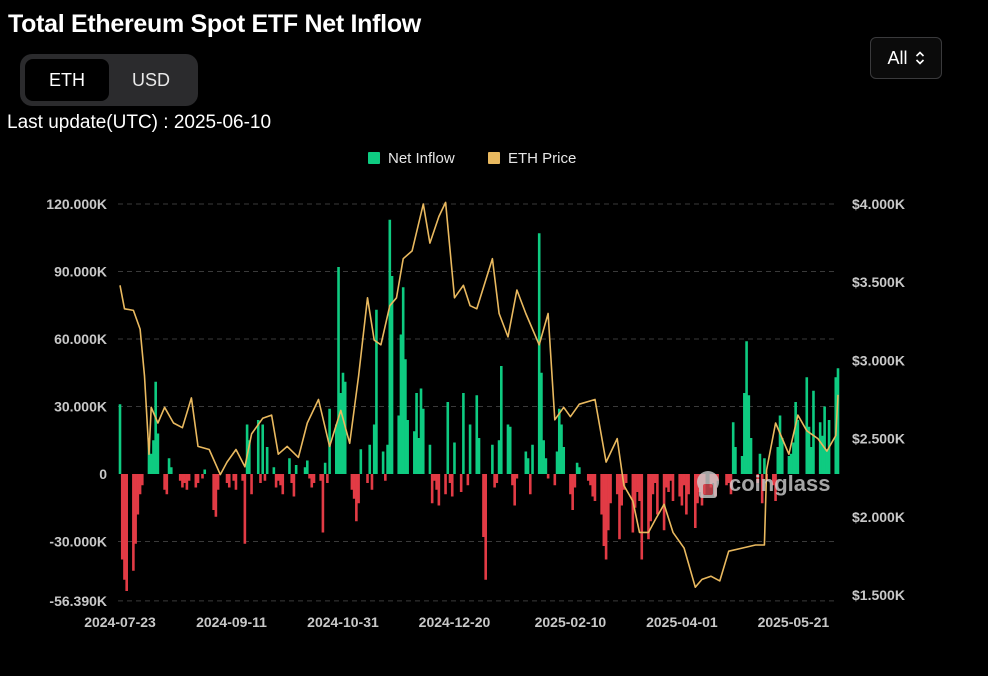 This screenshot has width=988, height=676. I want to click on y-right-tick-label: $2.500K, so click(878, 439).